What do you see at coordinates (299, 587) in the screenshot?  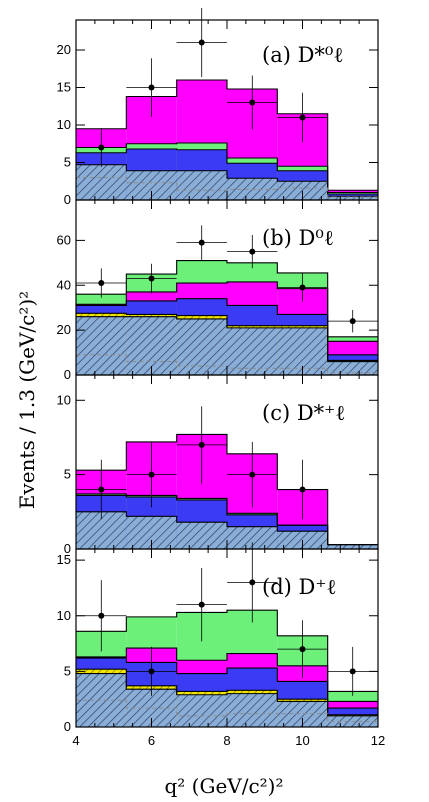 I see `panel-label: (d) D⁺ℓ` at bounding box center [299, 587].